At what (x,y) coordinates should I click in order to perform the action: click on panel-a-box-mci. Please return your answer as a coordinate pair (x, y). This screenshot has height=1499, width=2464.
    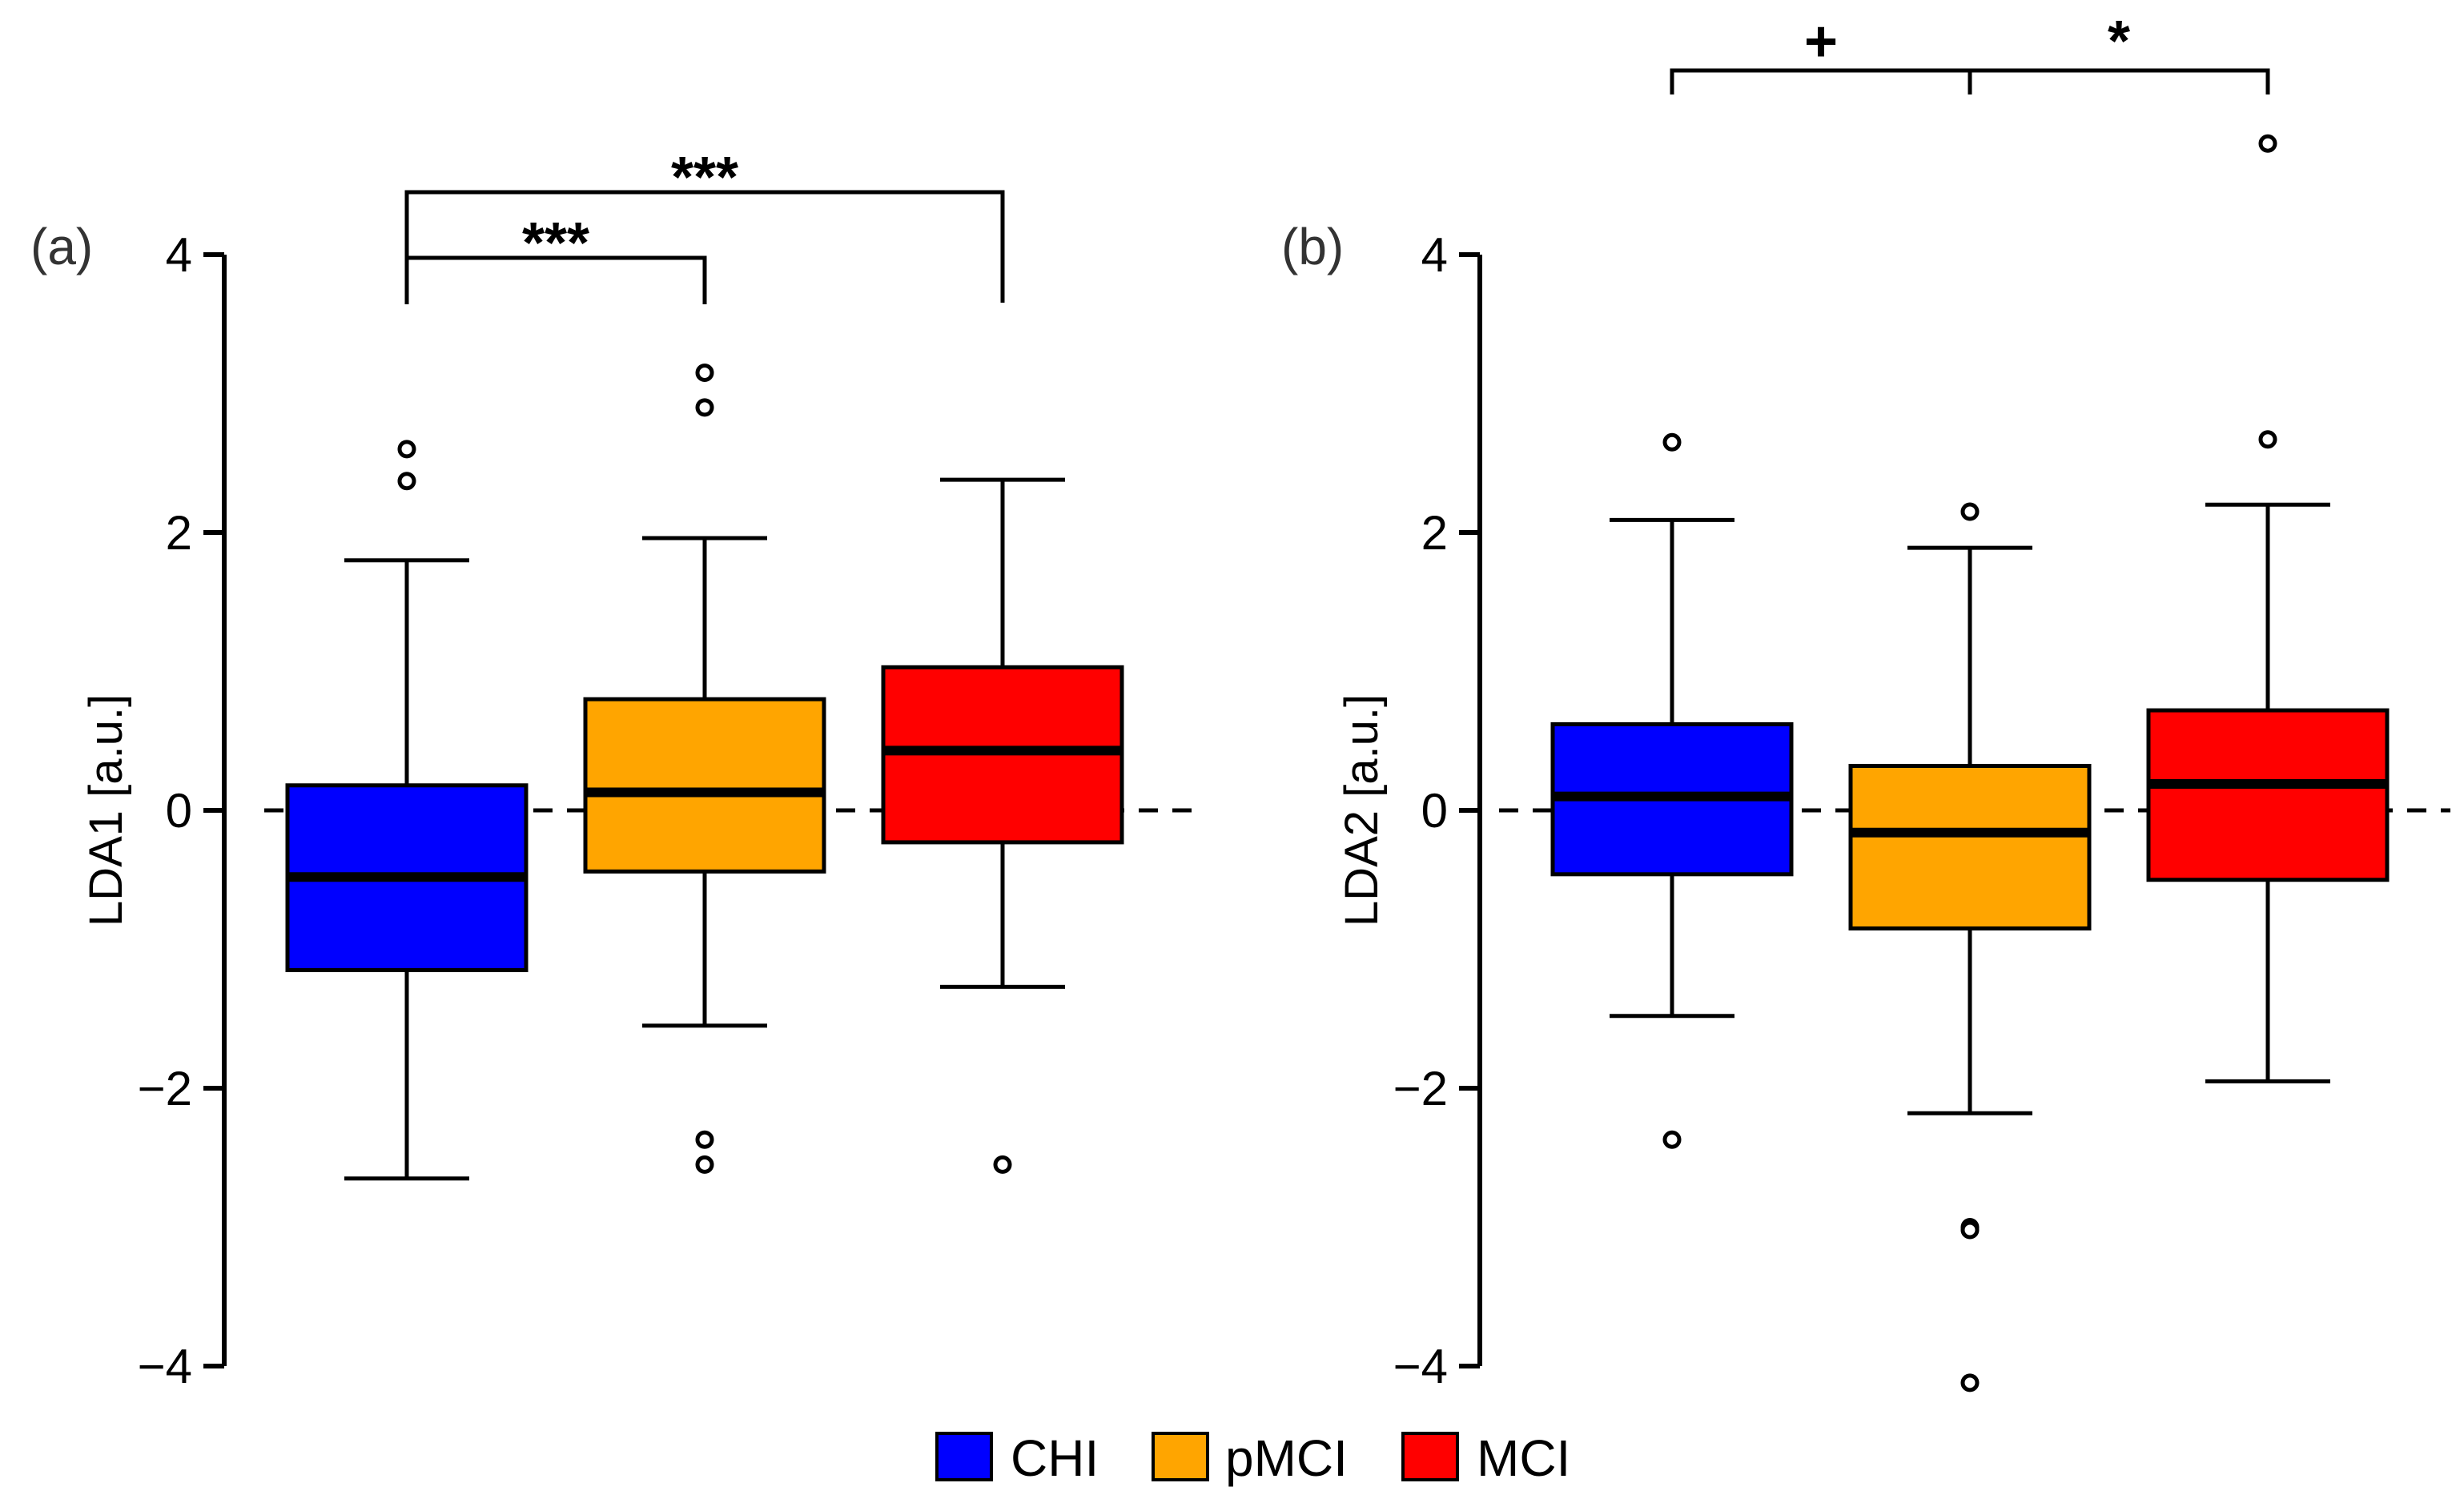
    Looking at the image, I should click on (1002, 826).